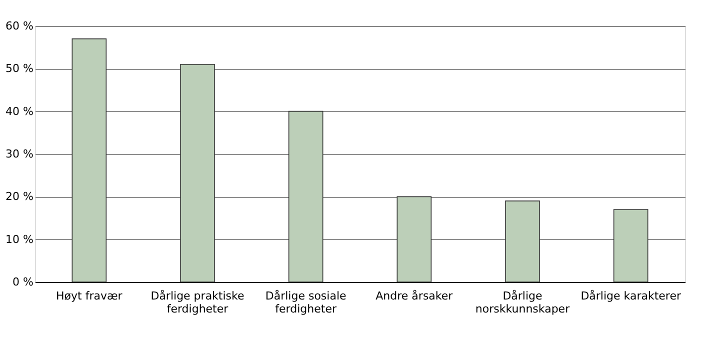 The width and height of the screenshot is (719, 341). I want to click on x-tick-label: Dårlige sosiale ferdigheter, so click(306, 303).